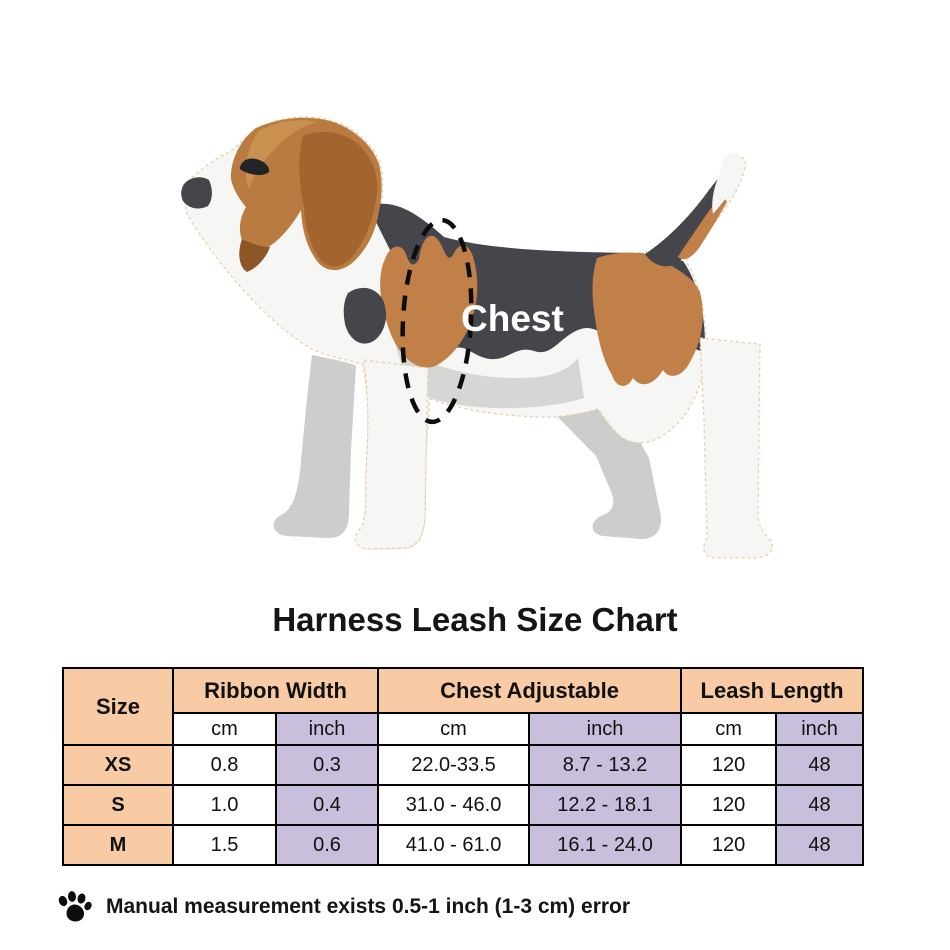 This screenshot has width=950, height=950. What do you see at coordinates (327, 765) in the screenshot?
I see `cell-ribbon-inch: 0.3` at bounding box center [327, 765].